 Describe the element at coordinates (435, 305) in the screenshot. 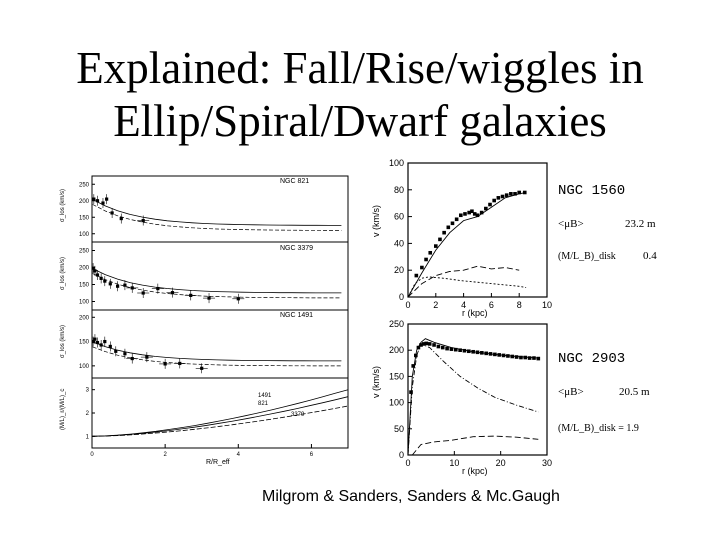

I see `chart0-xtick-label: 2` at that location.